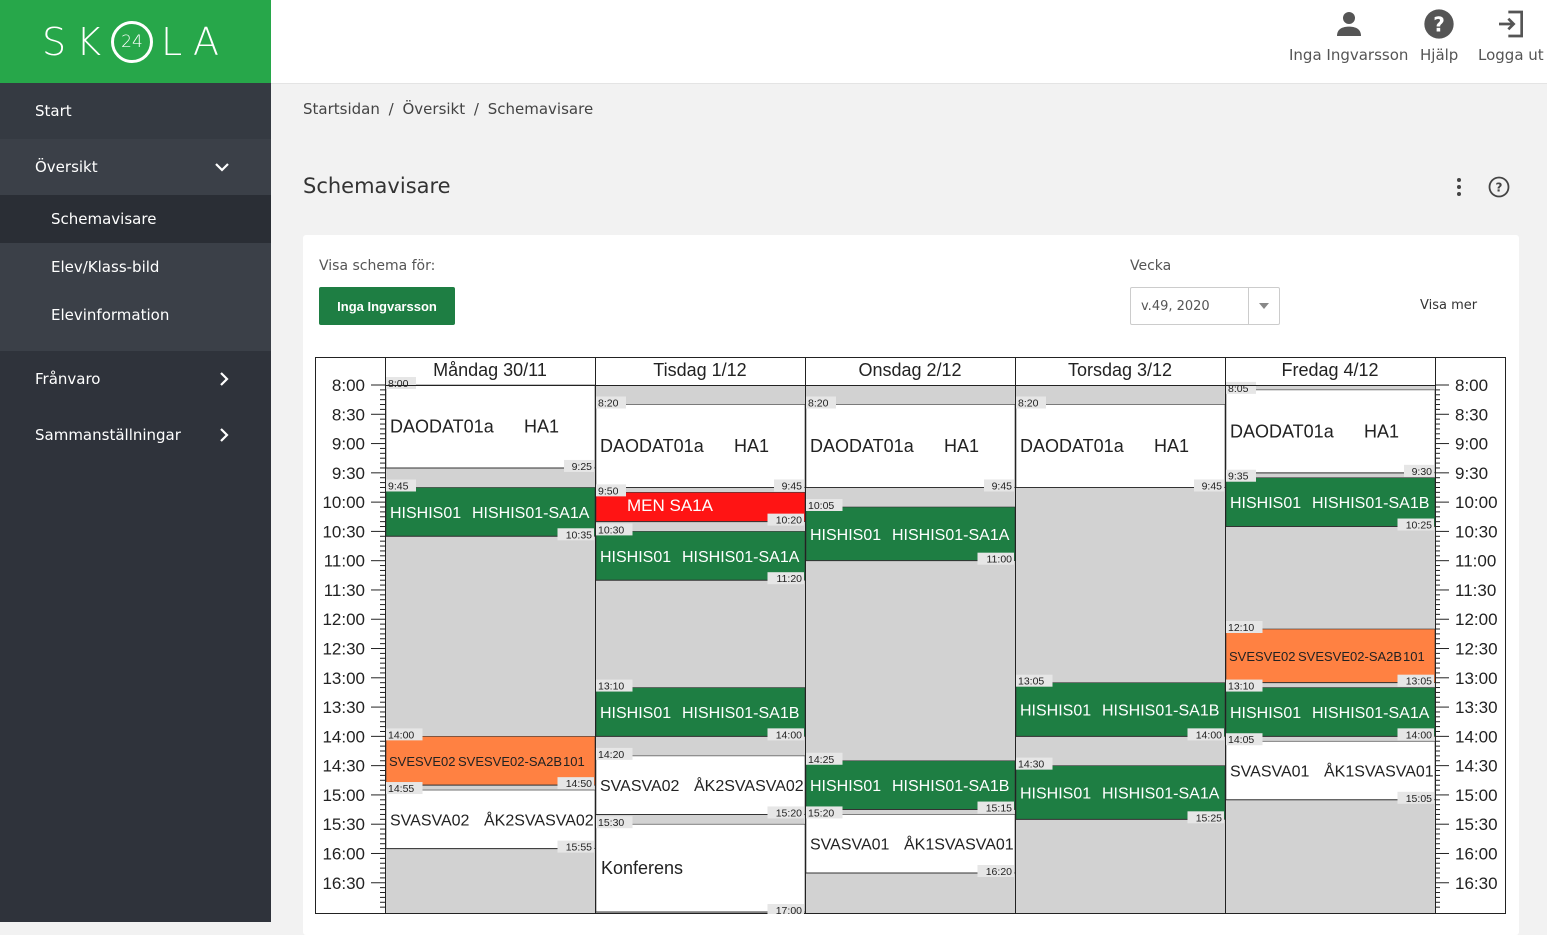 The image size is (1547, 935). What do you see at coordinates (1348, 36) in the screenshot?
I see `user-menu-button: Inga Ingvarsson` at bounding box center [1348, 36].